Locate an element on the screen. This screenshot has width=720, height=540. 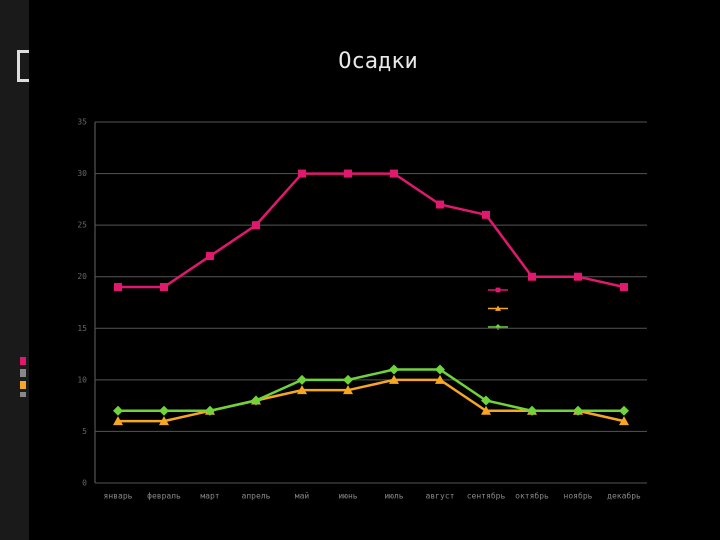
x-tick-label: июнь is located at coordinates (347, 496).